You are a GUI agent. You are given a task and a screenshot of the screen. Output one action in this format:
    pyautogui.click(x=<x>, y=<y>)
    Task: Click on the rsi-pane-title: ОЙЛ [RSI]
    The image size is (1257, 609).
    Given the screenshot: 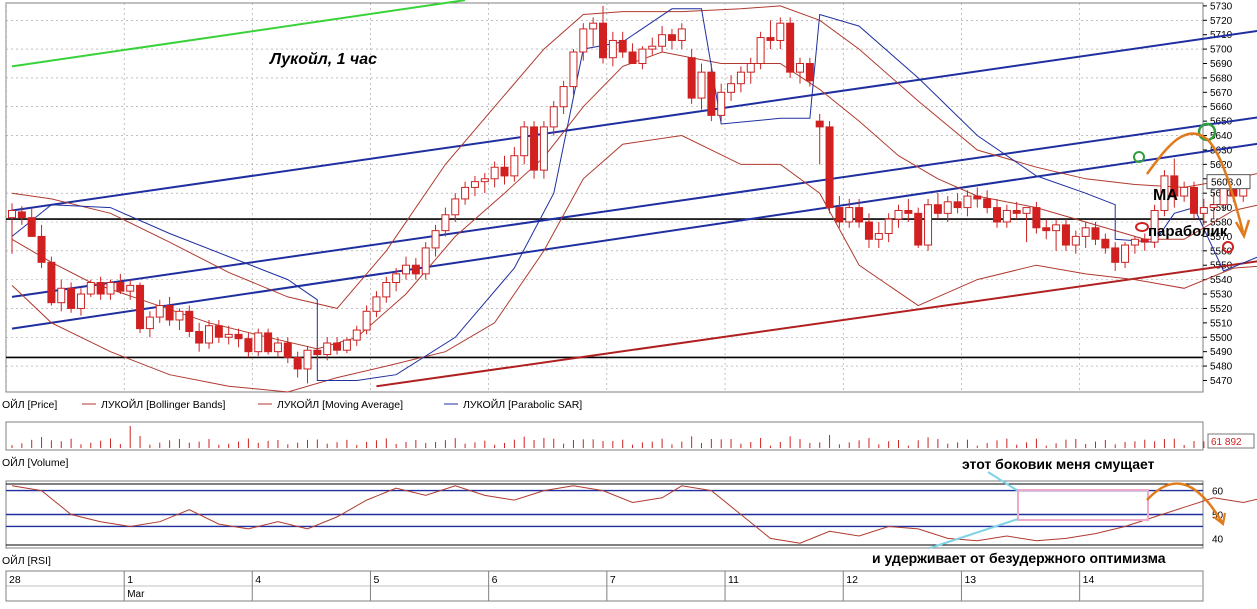 What is the action you would take?
    pyautogui.click(x=26, y=560)
    